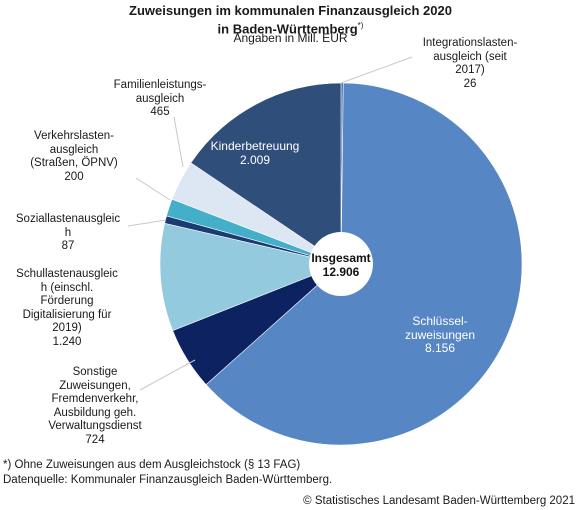  Describe the element at coordinates (160, 85) in the screenshot. I see `label-familienleistungsausgleich-line: Familienleistungs-` at that location.